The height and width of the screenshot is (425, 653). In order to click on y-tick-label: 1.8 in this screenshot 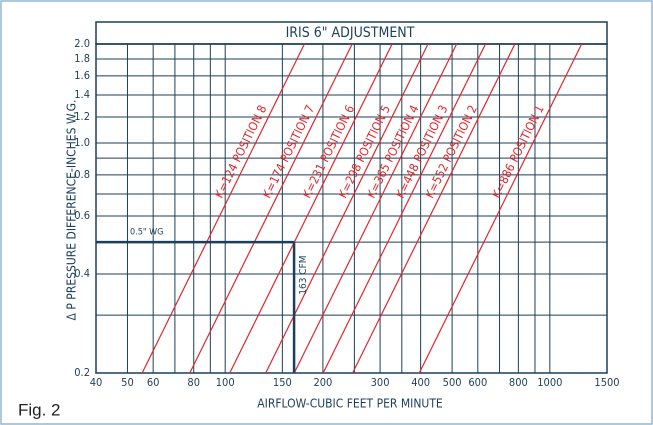, I will do `click(82, 58)`.